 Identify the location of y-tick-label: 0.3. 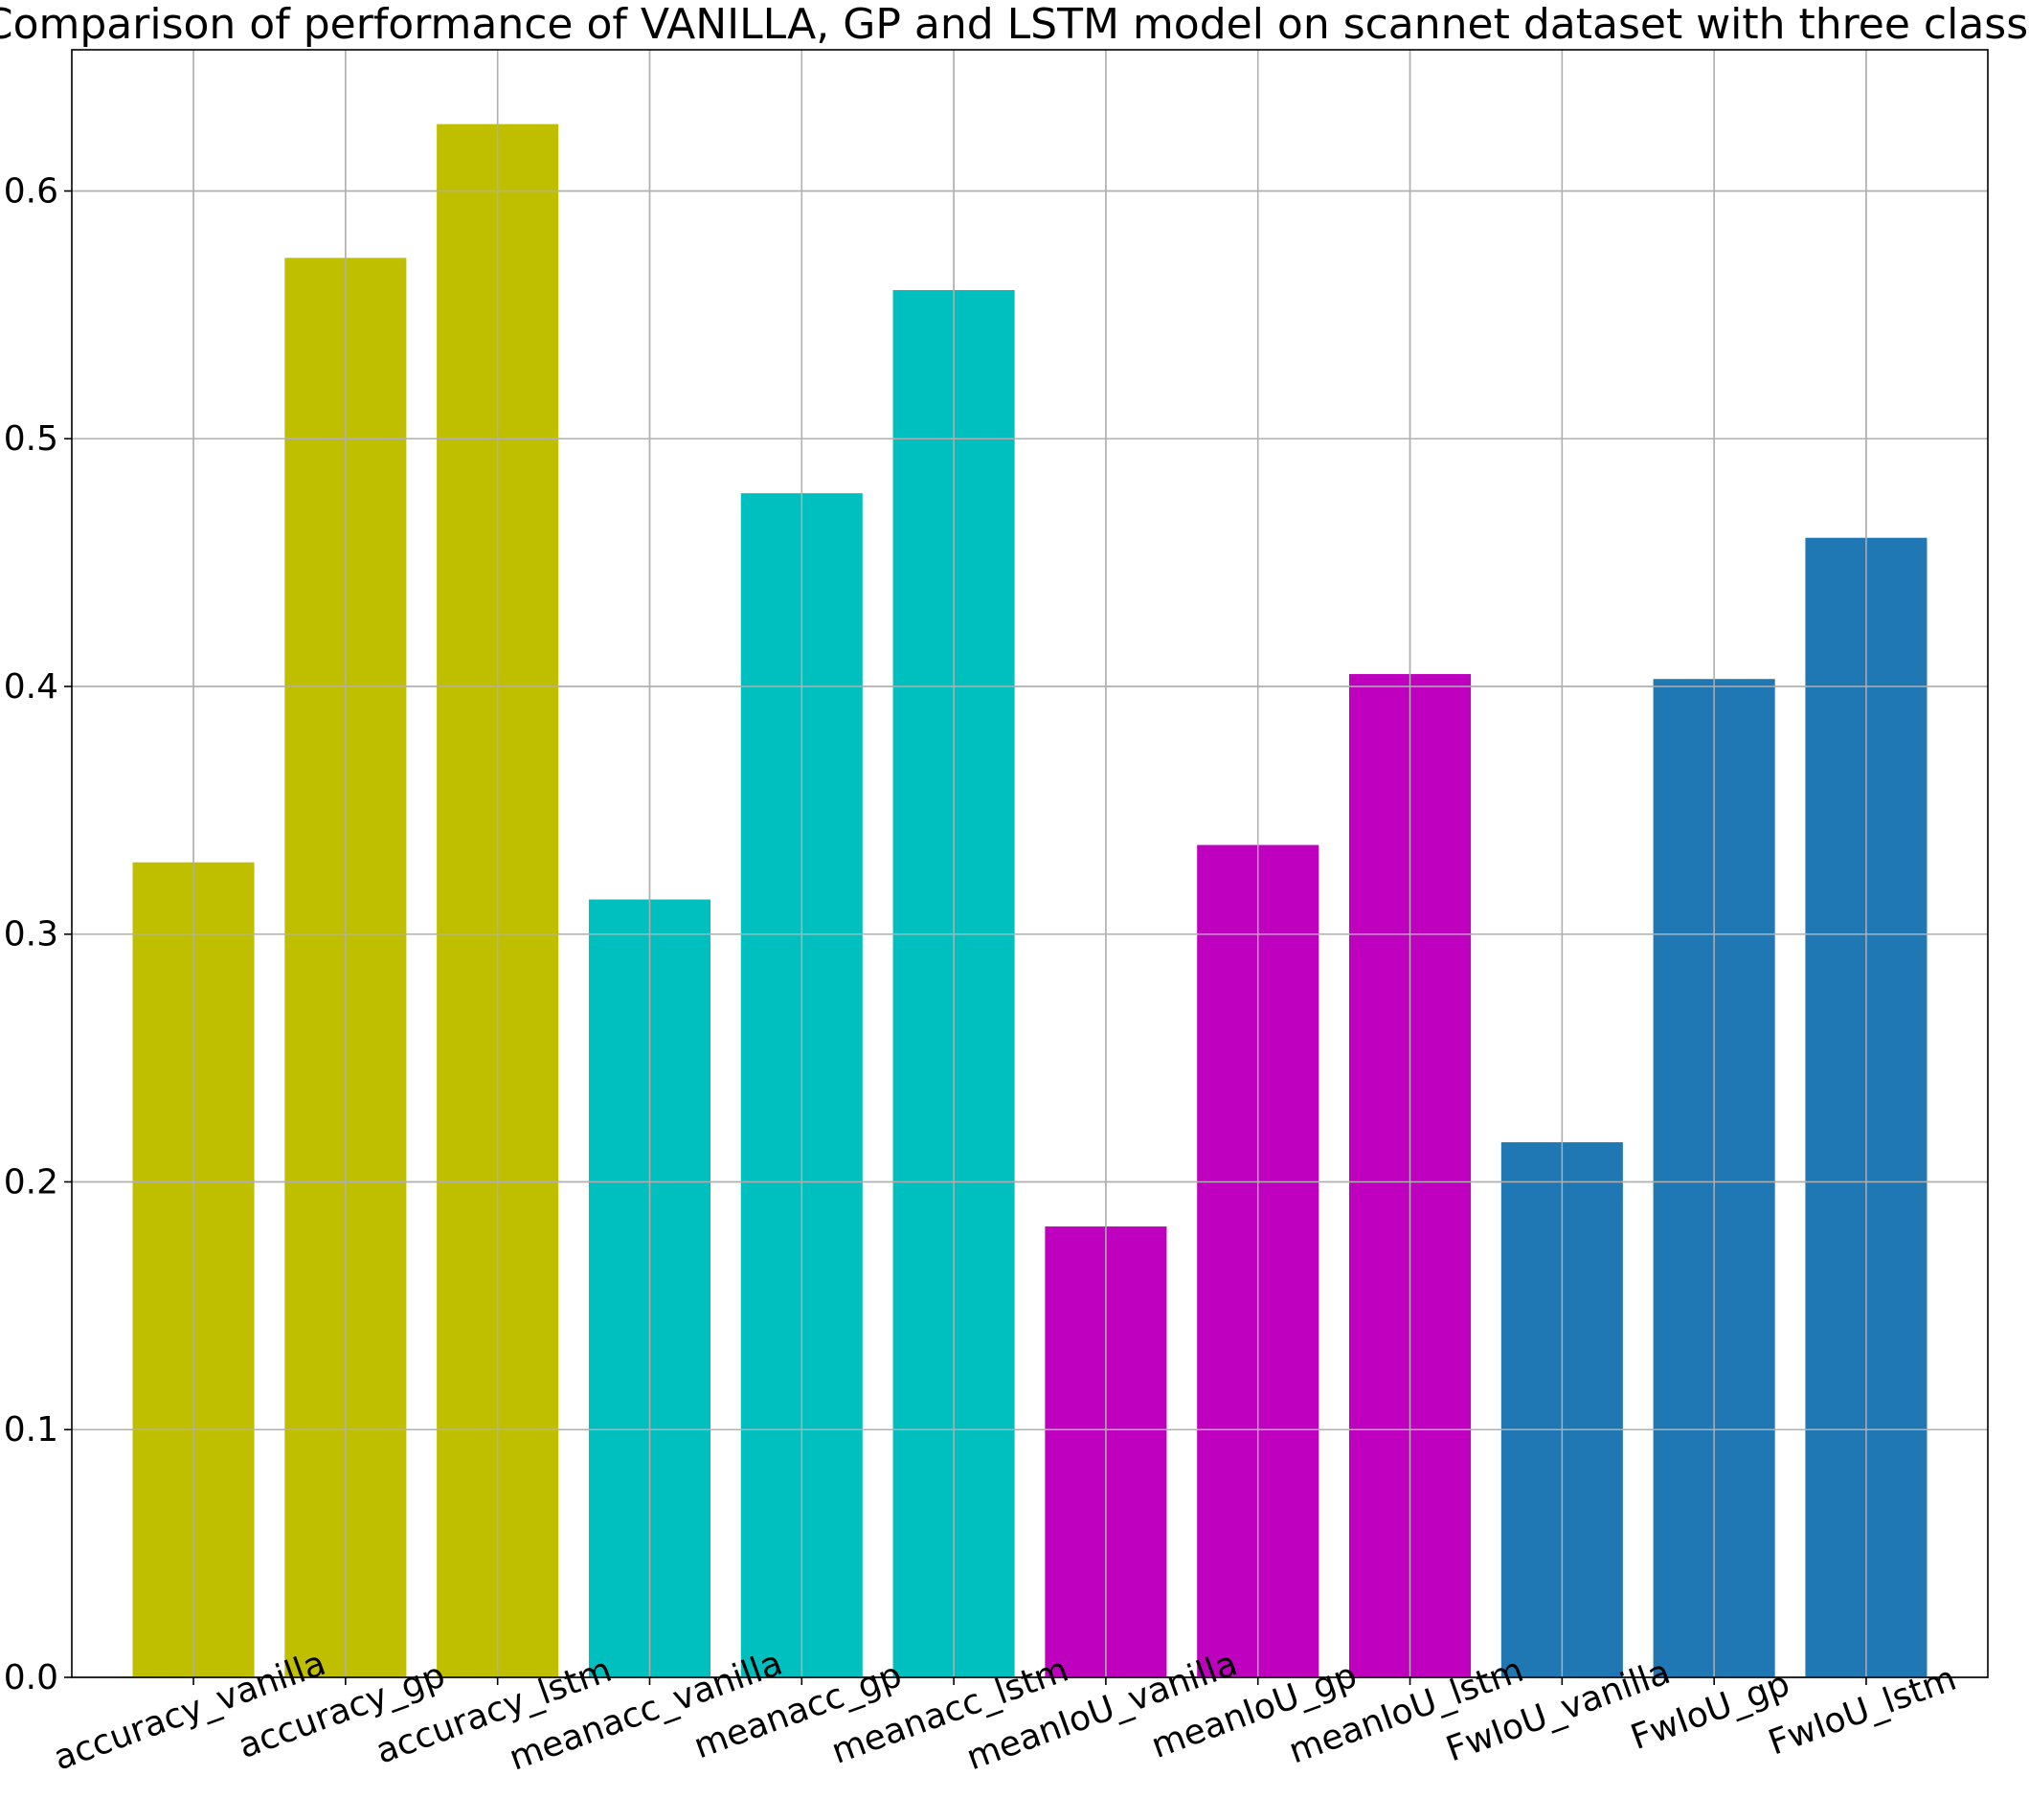
(31, 935).